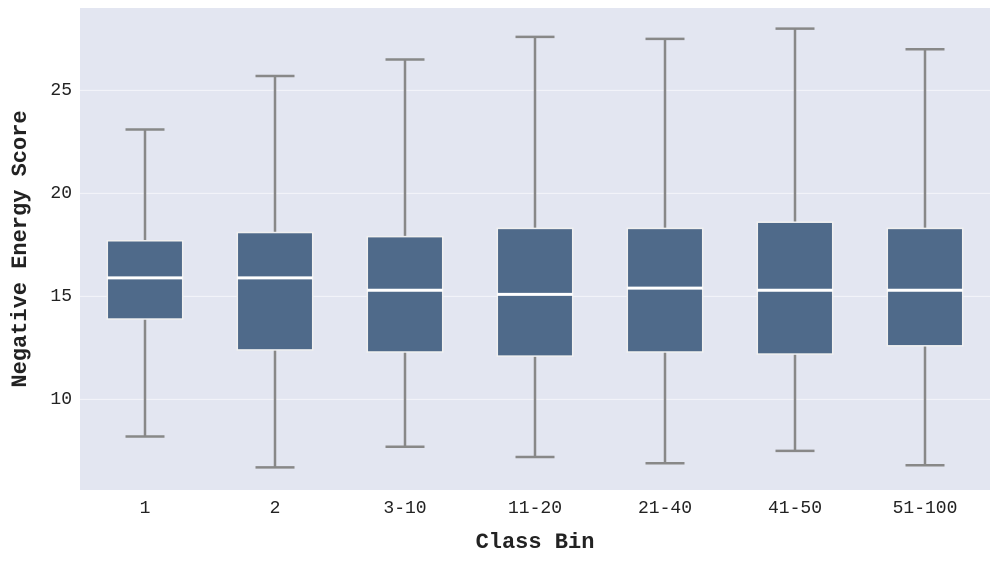 This screenshot has width=997, height=561. What do you see at coordinates (535, 509) in the screenshot?
I see `x-tick-label: 11-20` at bounding box center [535, 509].